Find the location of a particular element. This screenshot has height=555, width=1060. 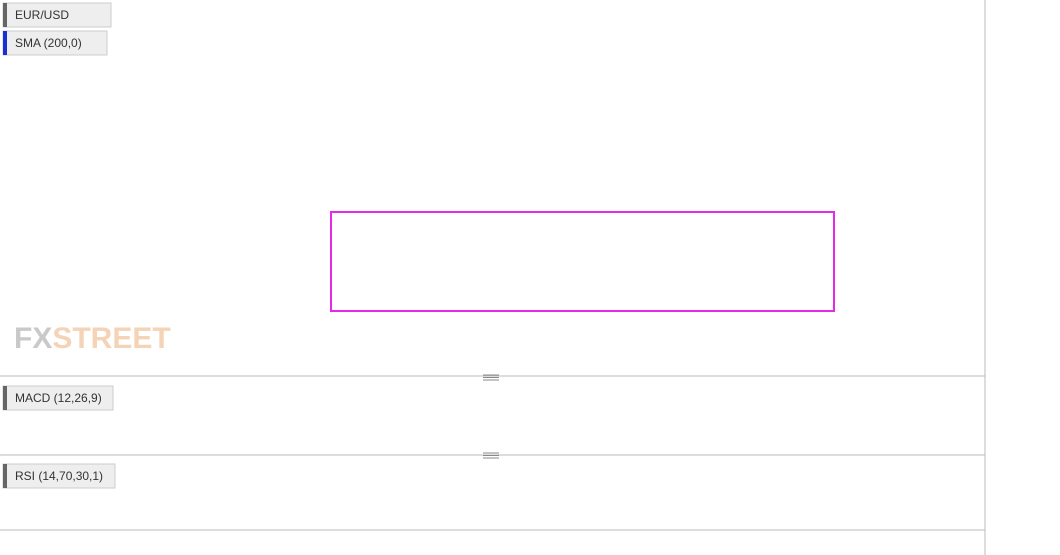

macd-label: MACD (12,26,9) is located at coordinates (58, 398).